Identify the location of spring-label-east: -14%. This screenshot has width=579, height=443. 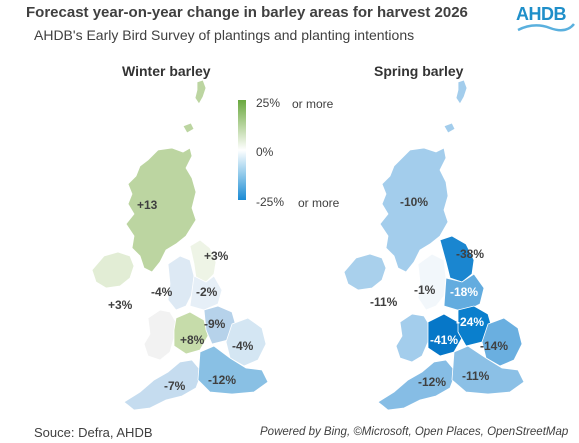
(494, 346).